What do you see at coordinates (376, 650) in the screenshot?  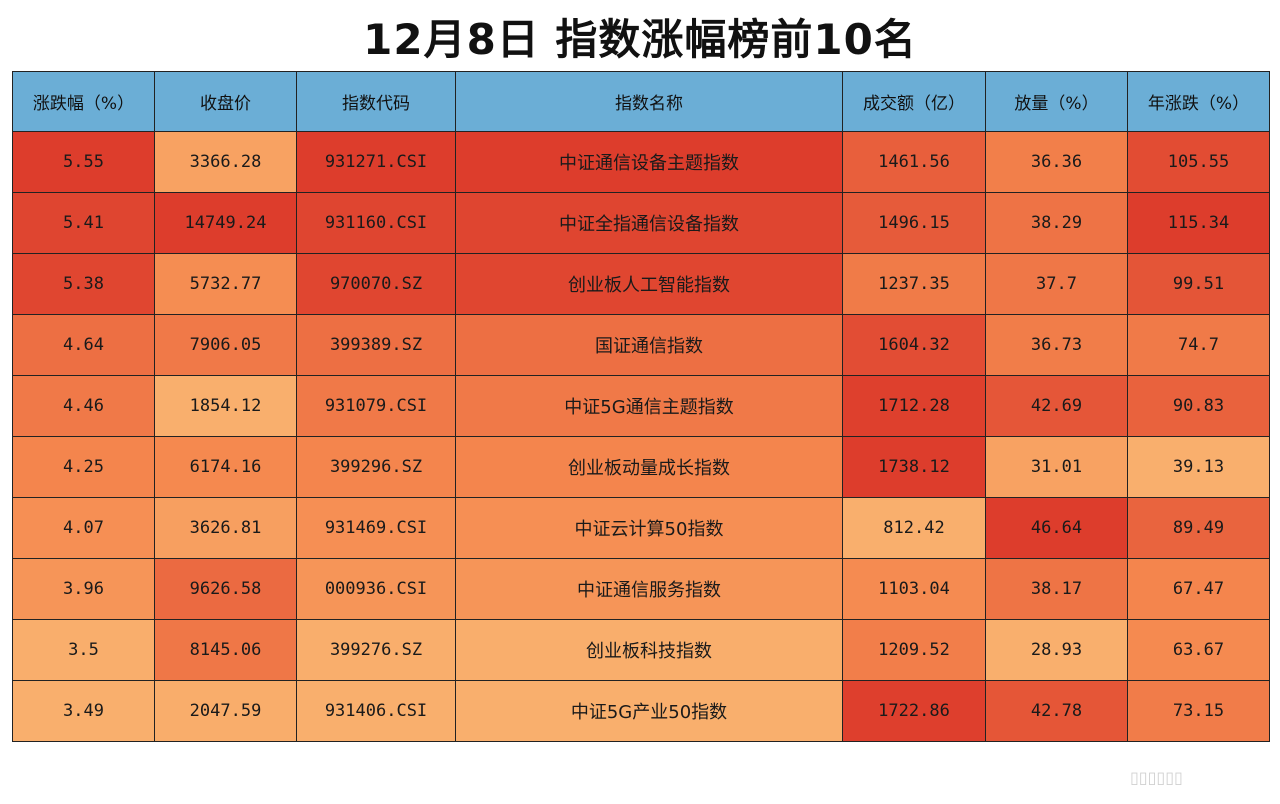 I see `table-cell: 399276.SZ` at bounding box center [376, 650].